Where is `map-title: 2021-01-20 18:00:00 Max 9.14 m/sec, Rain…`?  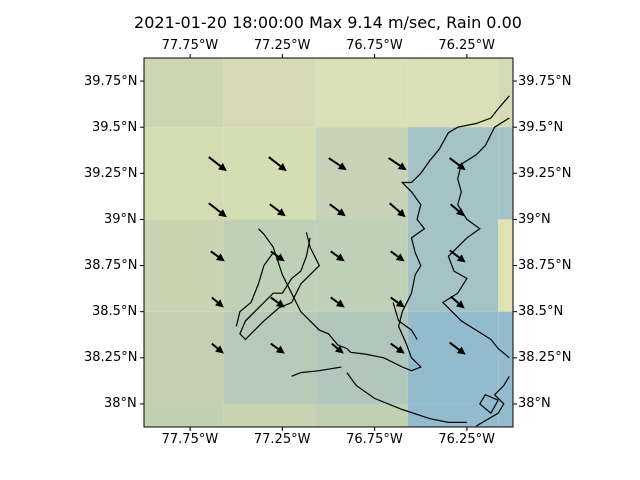 map-title: 2021-01-20 18:00:00 Max 9.14 m/sec, Rain… is located at coordinates (328, 22).